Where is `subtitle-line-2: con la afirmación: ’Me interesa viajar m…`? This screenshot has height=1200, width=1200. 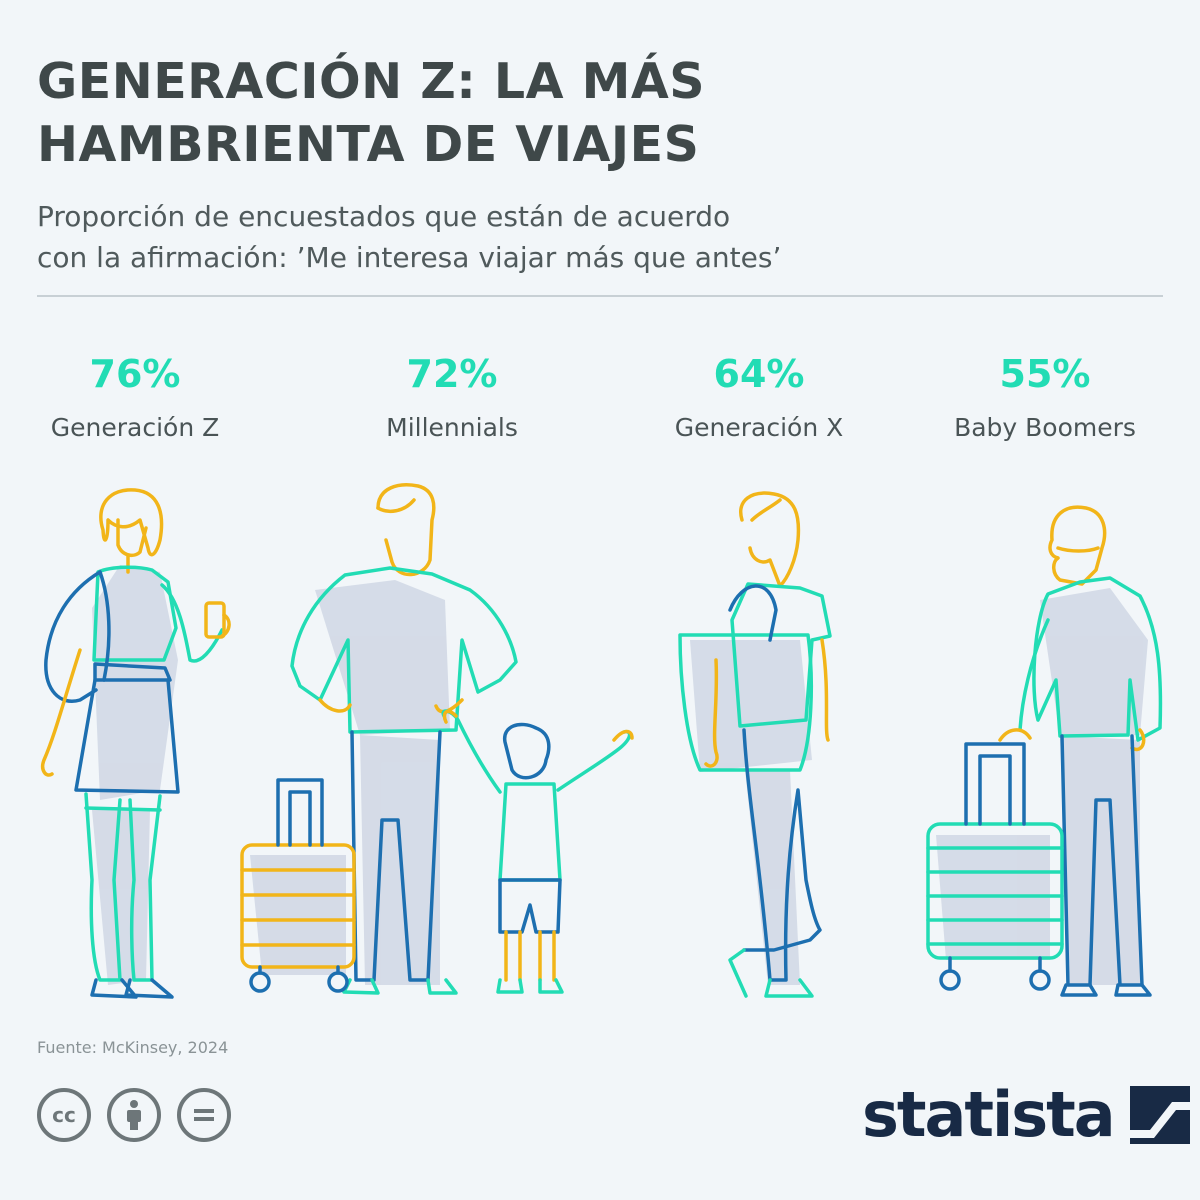
subtitle-line-2: con la afirmación: ’Me interesa viajar m… is located at coordinates (409, 257).